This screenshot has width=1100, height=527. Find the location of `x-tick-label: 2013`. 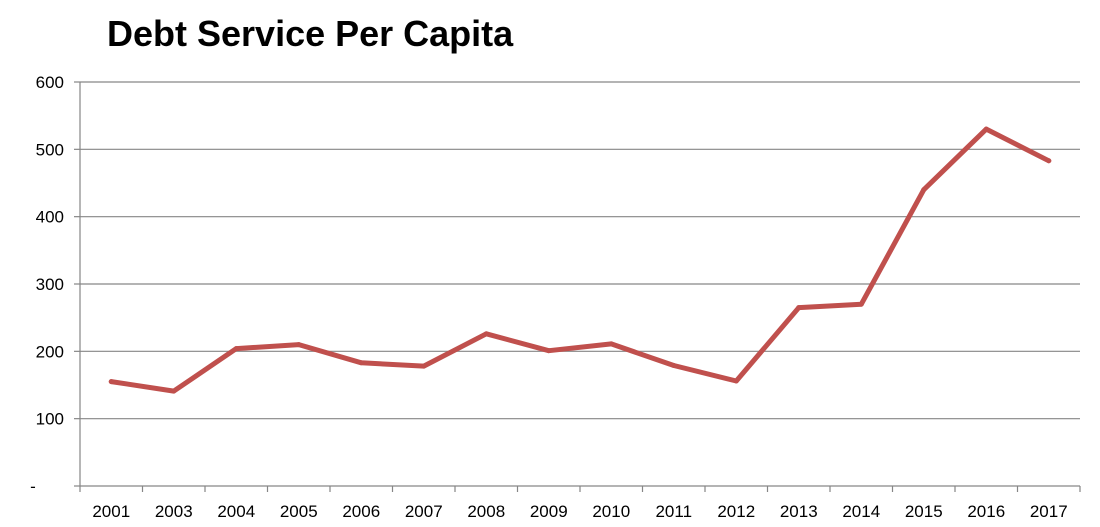

x-tick-label: 2013 is located at coordinates (799, 511).